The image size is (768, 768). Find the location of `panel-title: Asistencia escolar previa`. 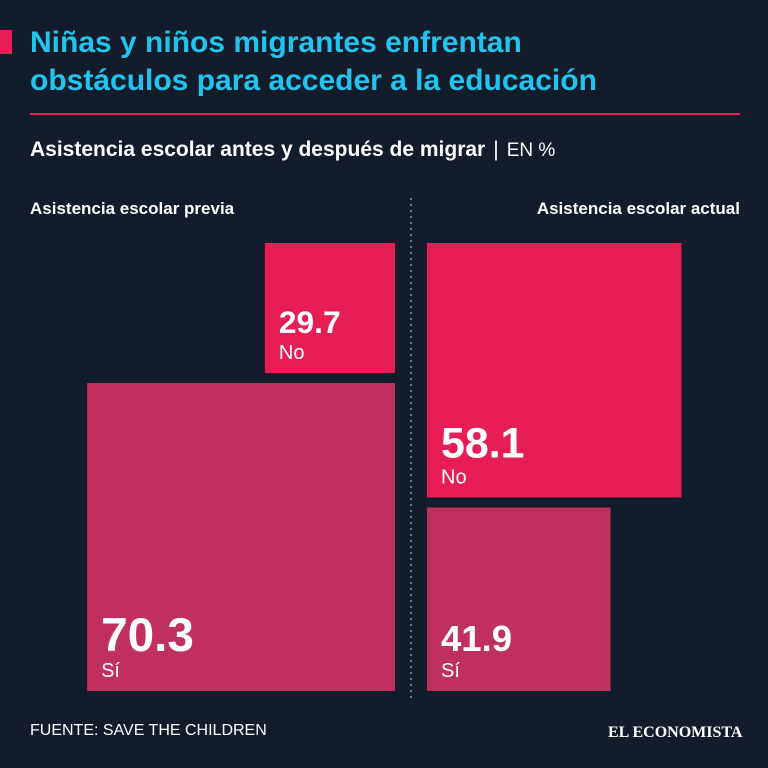

panel-title: Asistencia escolar previa is located at coordinates (132, 208).